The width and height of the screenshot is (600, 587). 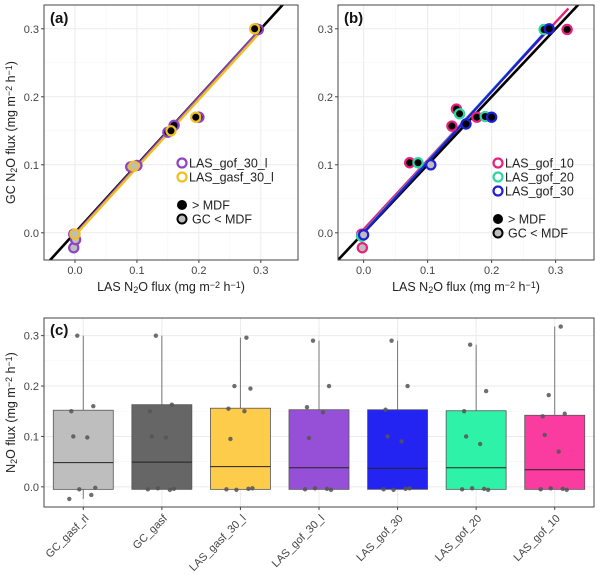 I want to click on y-axis-label: GC N2O flux (mg m−2 h−1), so click(x=11, y=132).